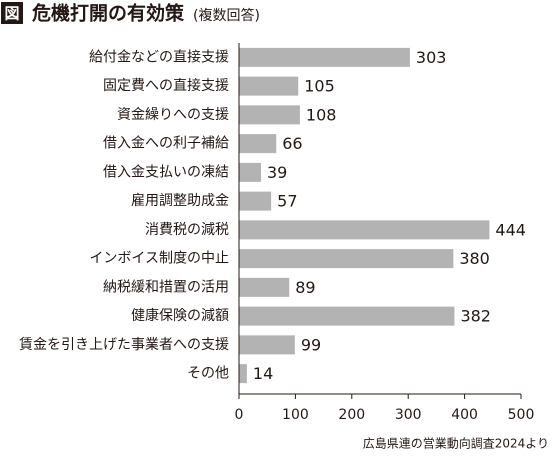 This screenshot has width=553, height=458. Describe the element at coordinates (510, 229) in the screenshot. I see `data-label: 444` at that location.